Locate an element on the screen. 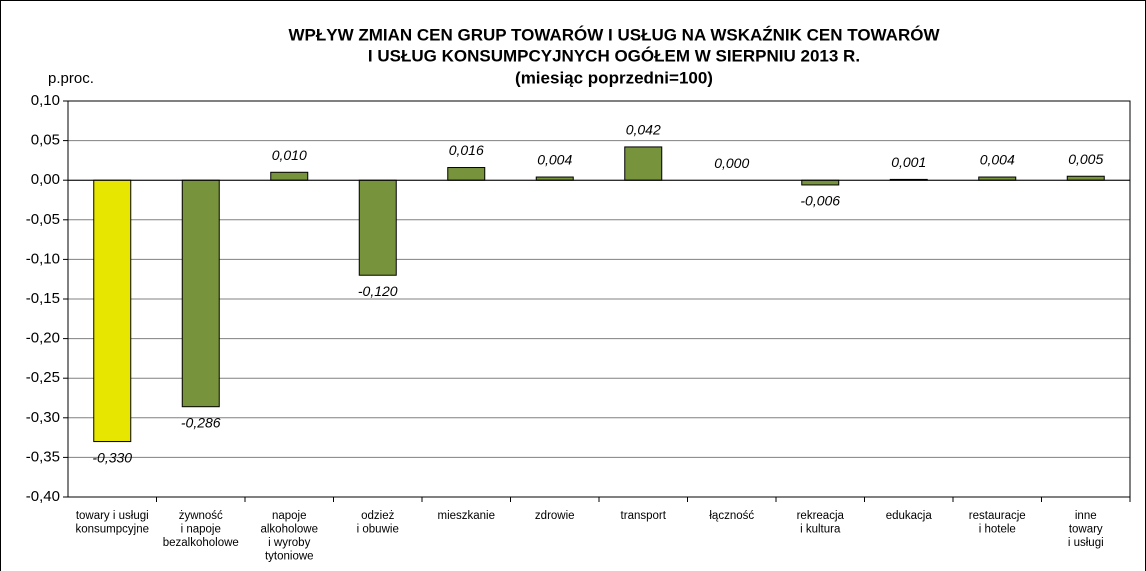  data-label: 0,042 is located at coordinates (643, 130).